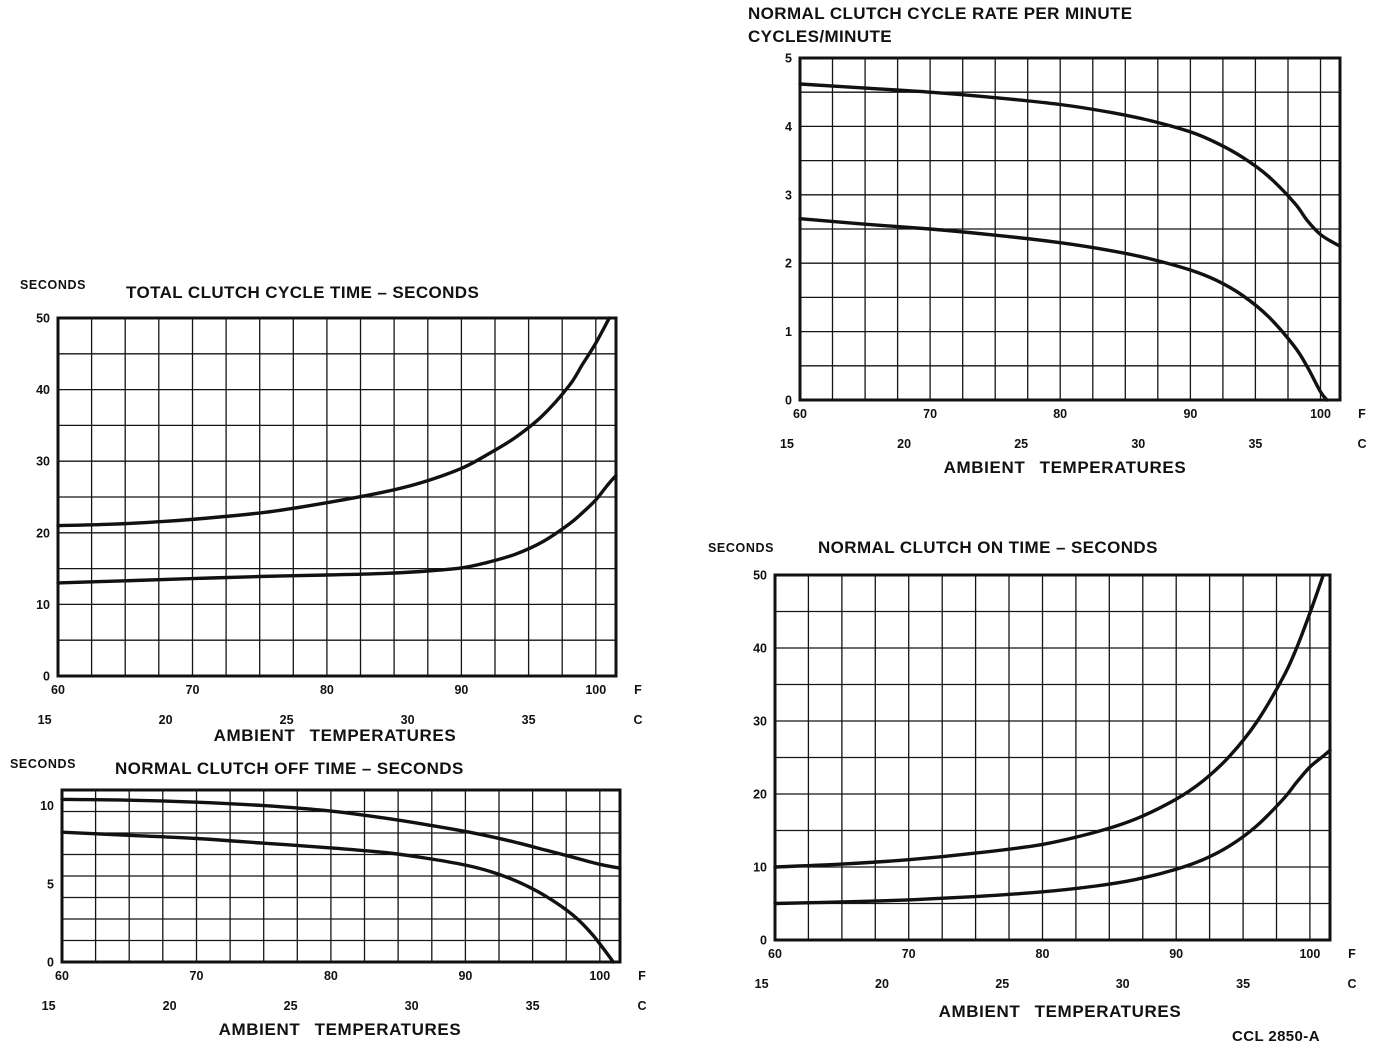 This screenshot has height=1060, width=1376. What do you see at coordinates (333, 422) in the screenshot?
I see `total-clutch-cycle-time-upper-curve` at bounding box center [333, 422].